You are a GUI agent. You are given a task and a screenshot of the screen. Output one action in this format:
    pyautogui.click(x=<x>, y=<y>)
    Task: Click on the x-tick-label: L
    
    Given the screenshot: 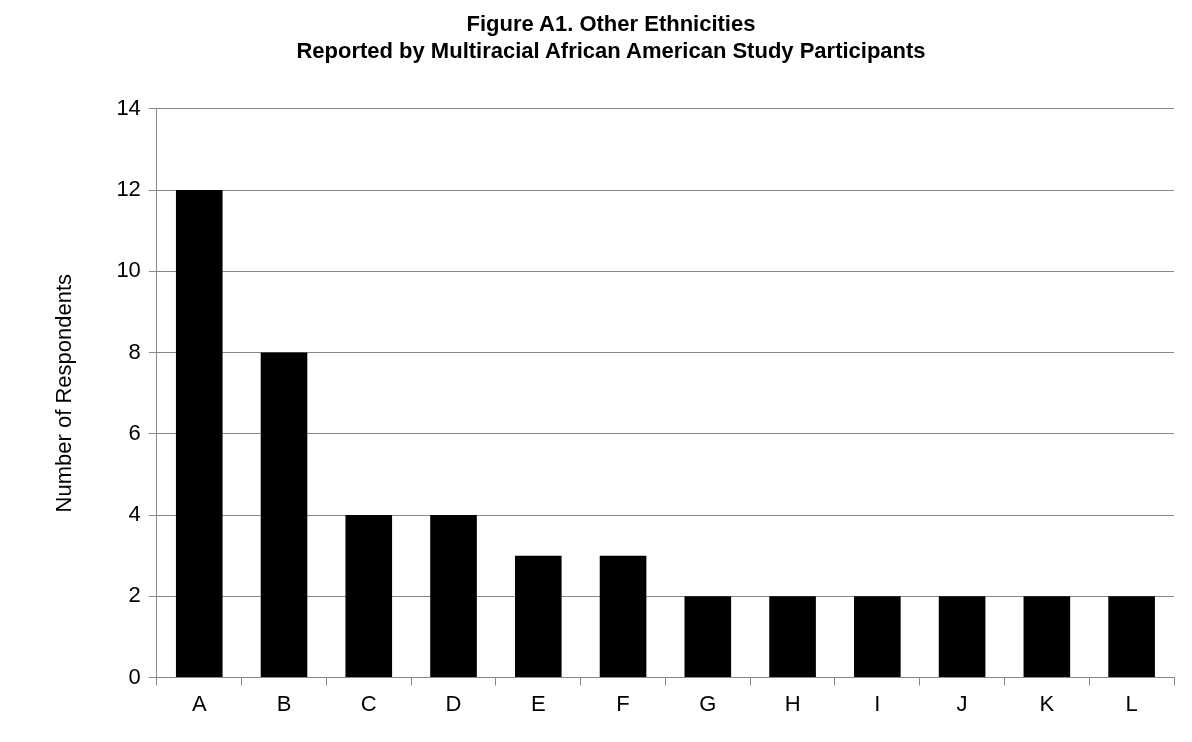 What is the action you would take?
    pyautogui.click(x=1131, y=703)
    